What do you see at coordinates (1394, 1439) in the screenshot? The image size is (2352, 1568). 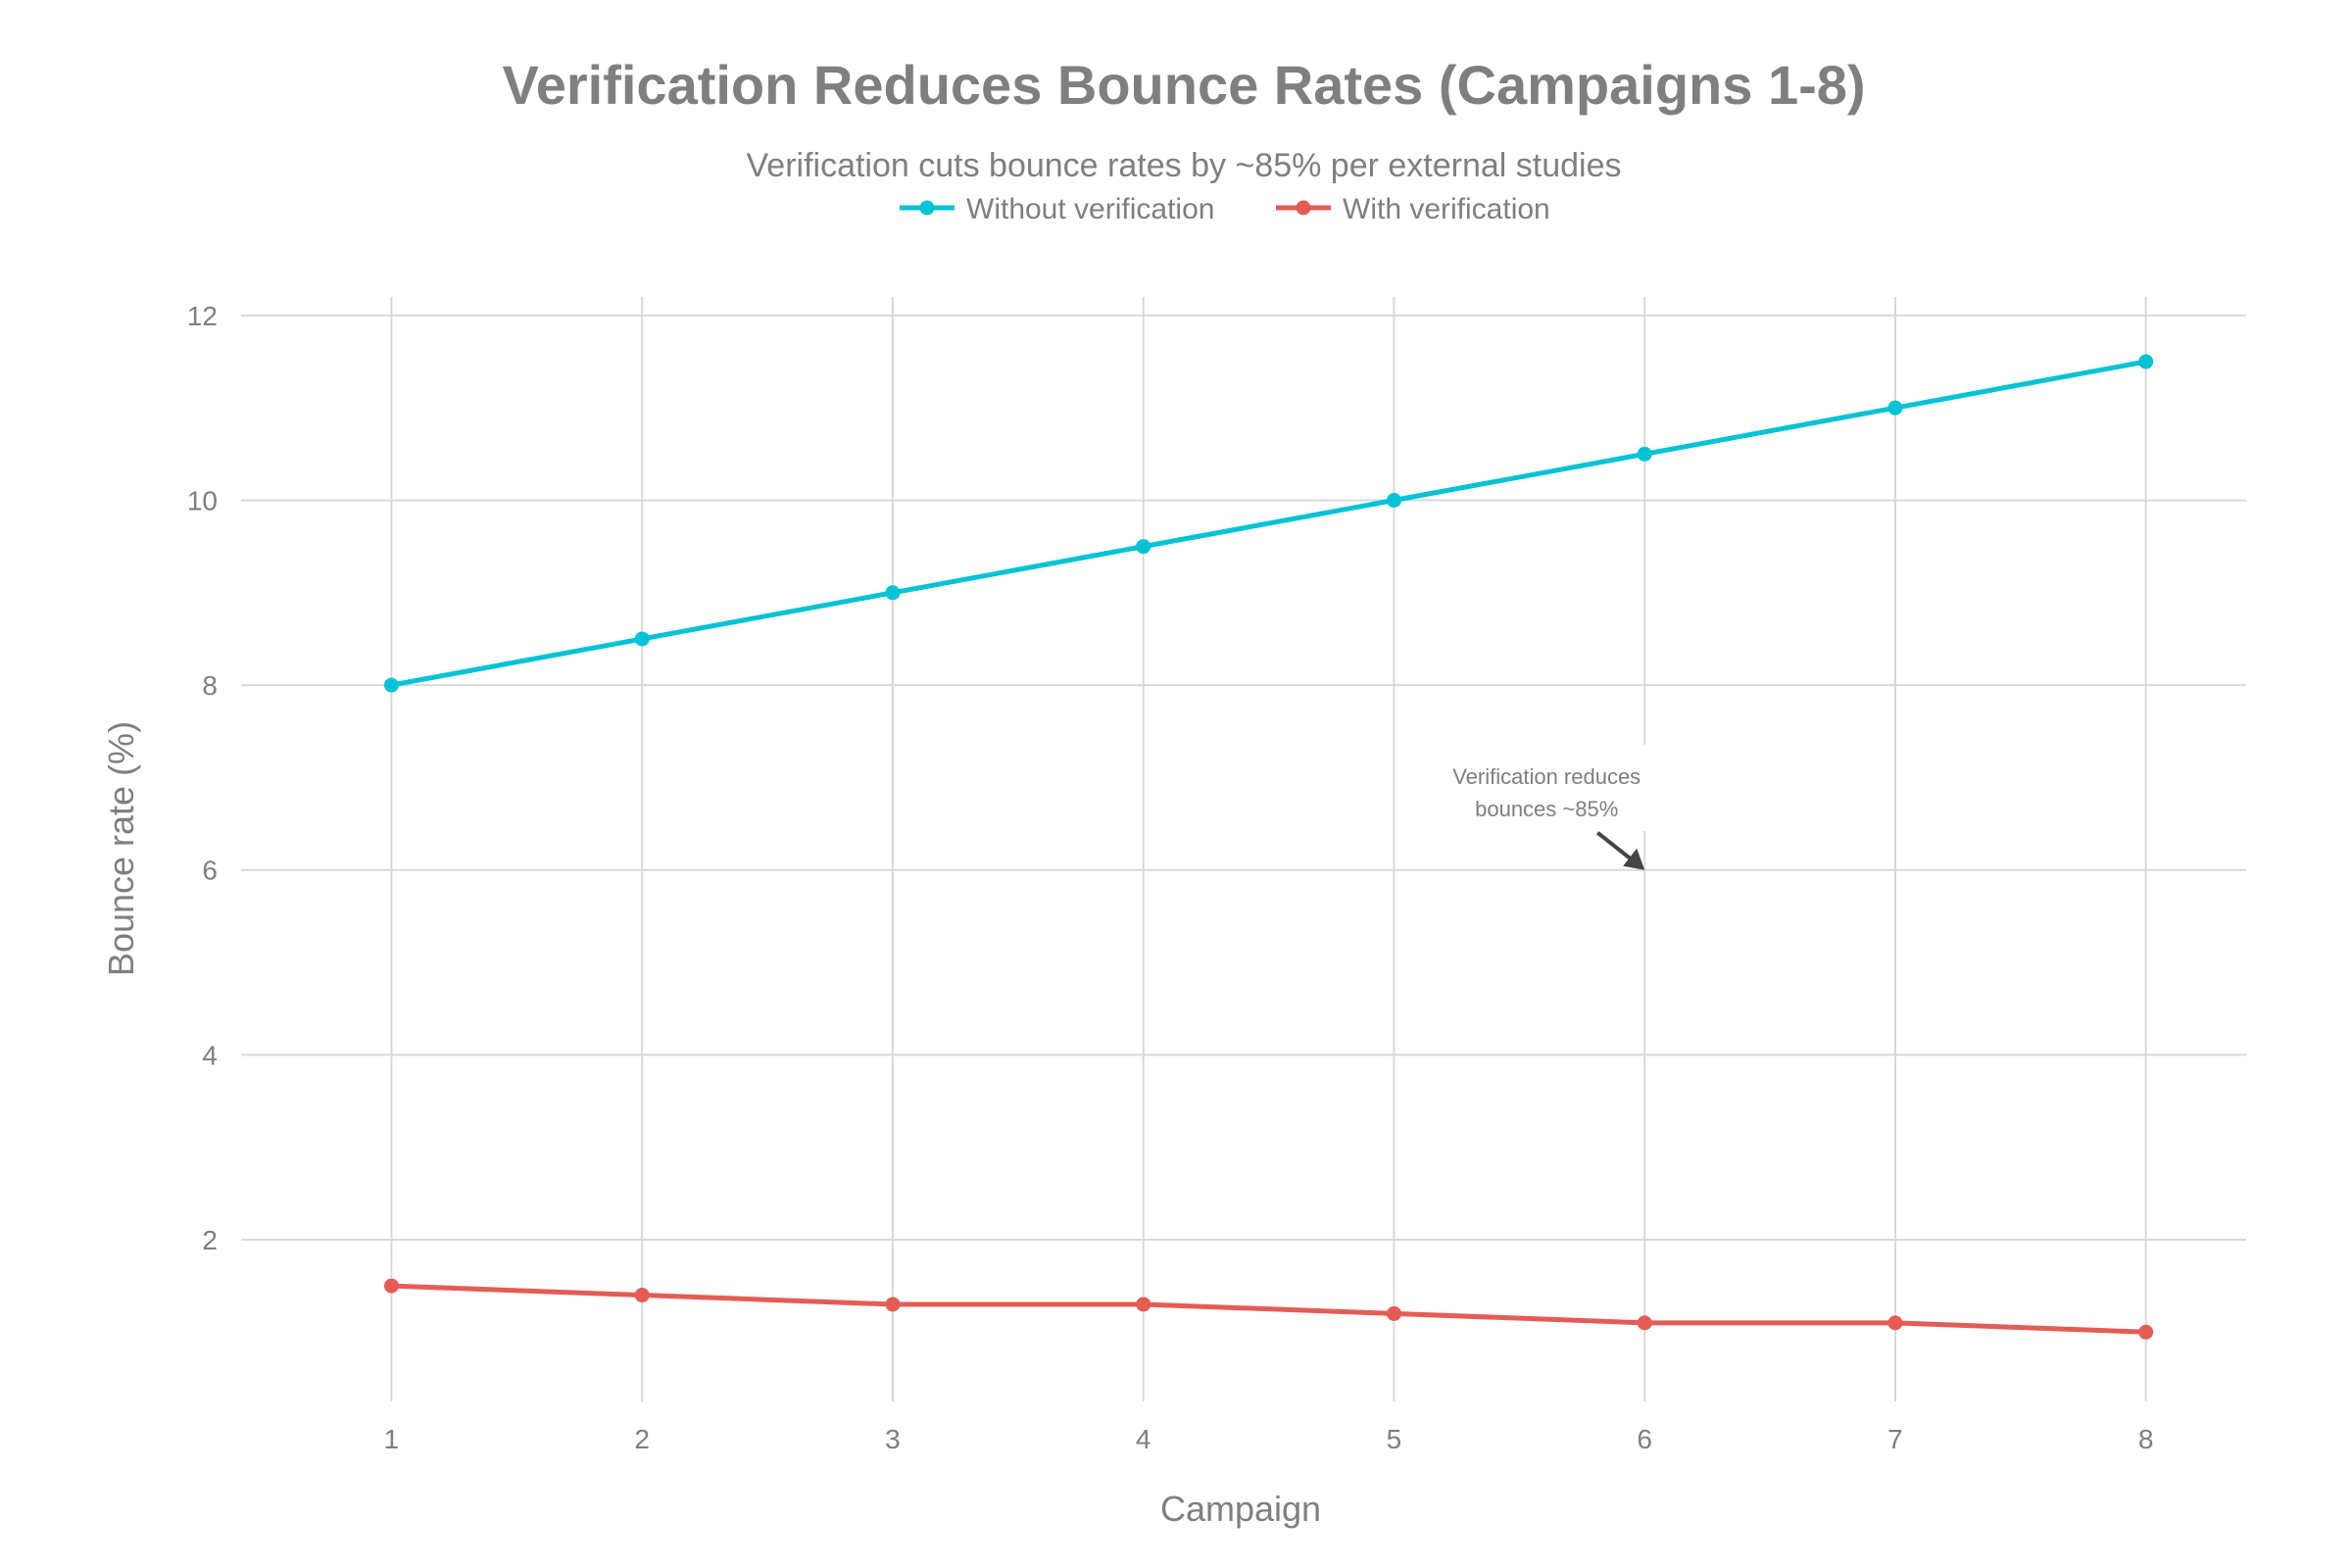 I see `x-tick-label: 5` at bounding box center [1394, 1439].